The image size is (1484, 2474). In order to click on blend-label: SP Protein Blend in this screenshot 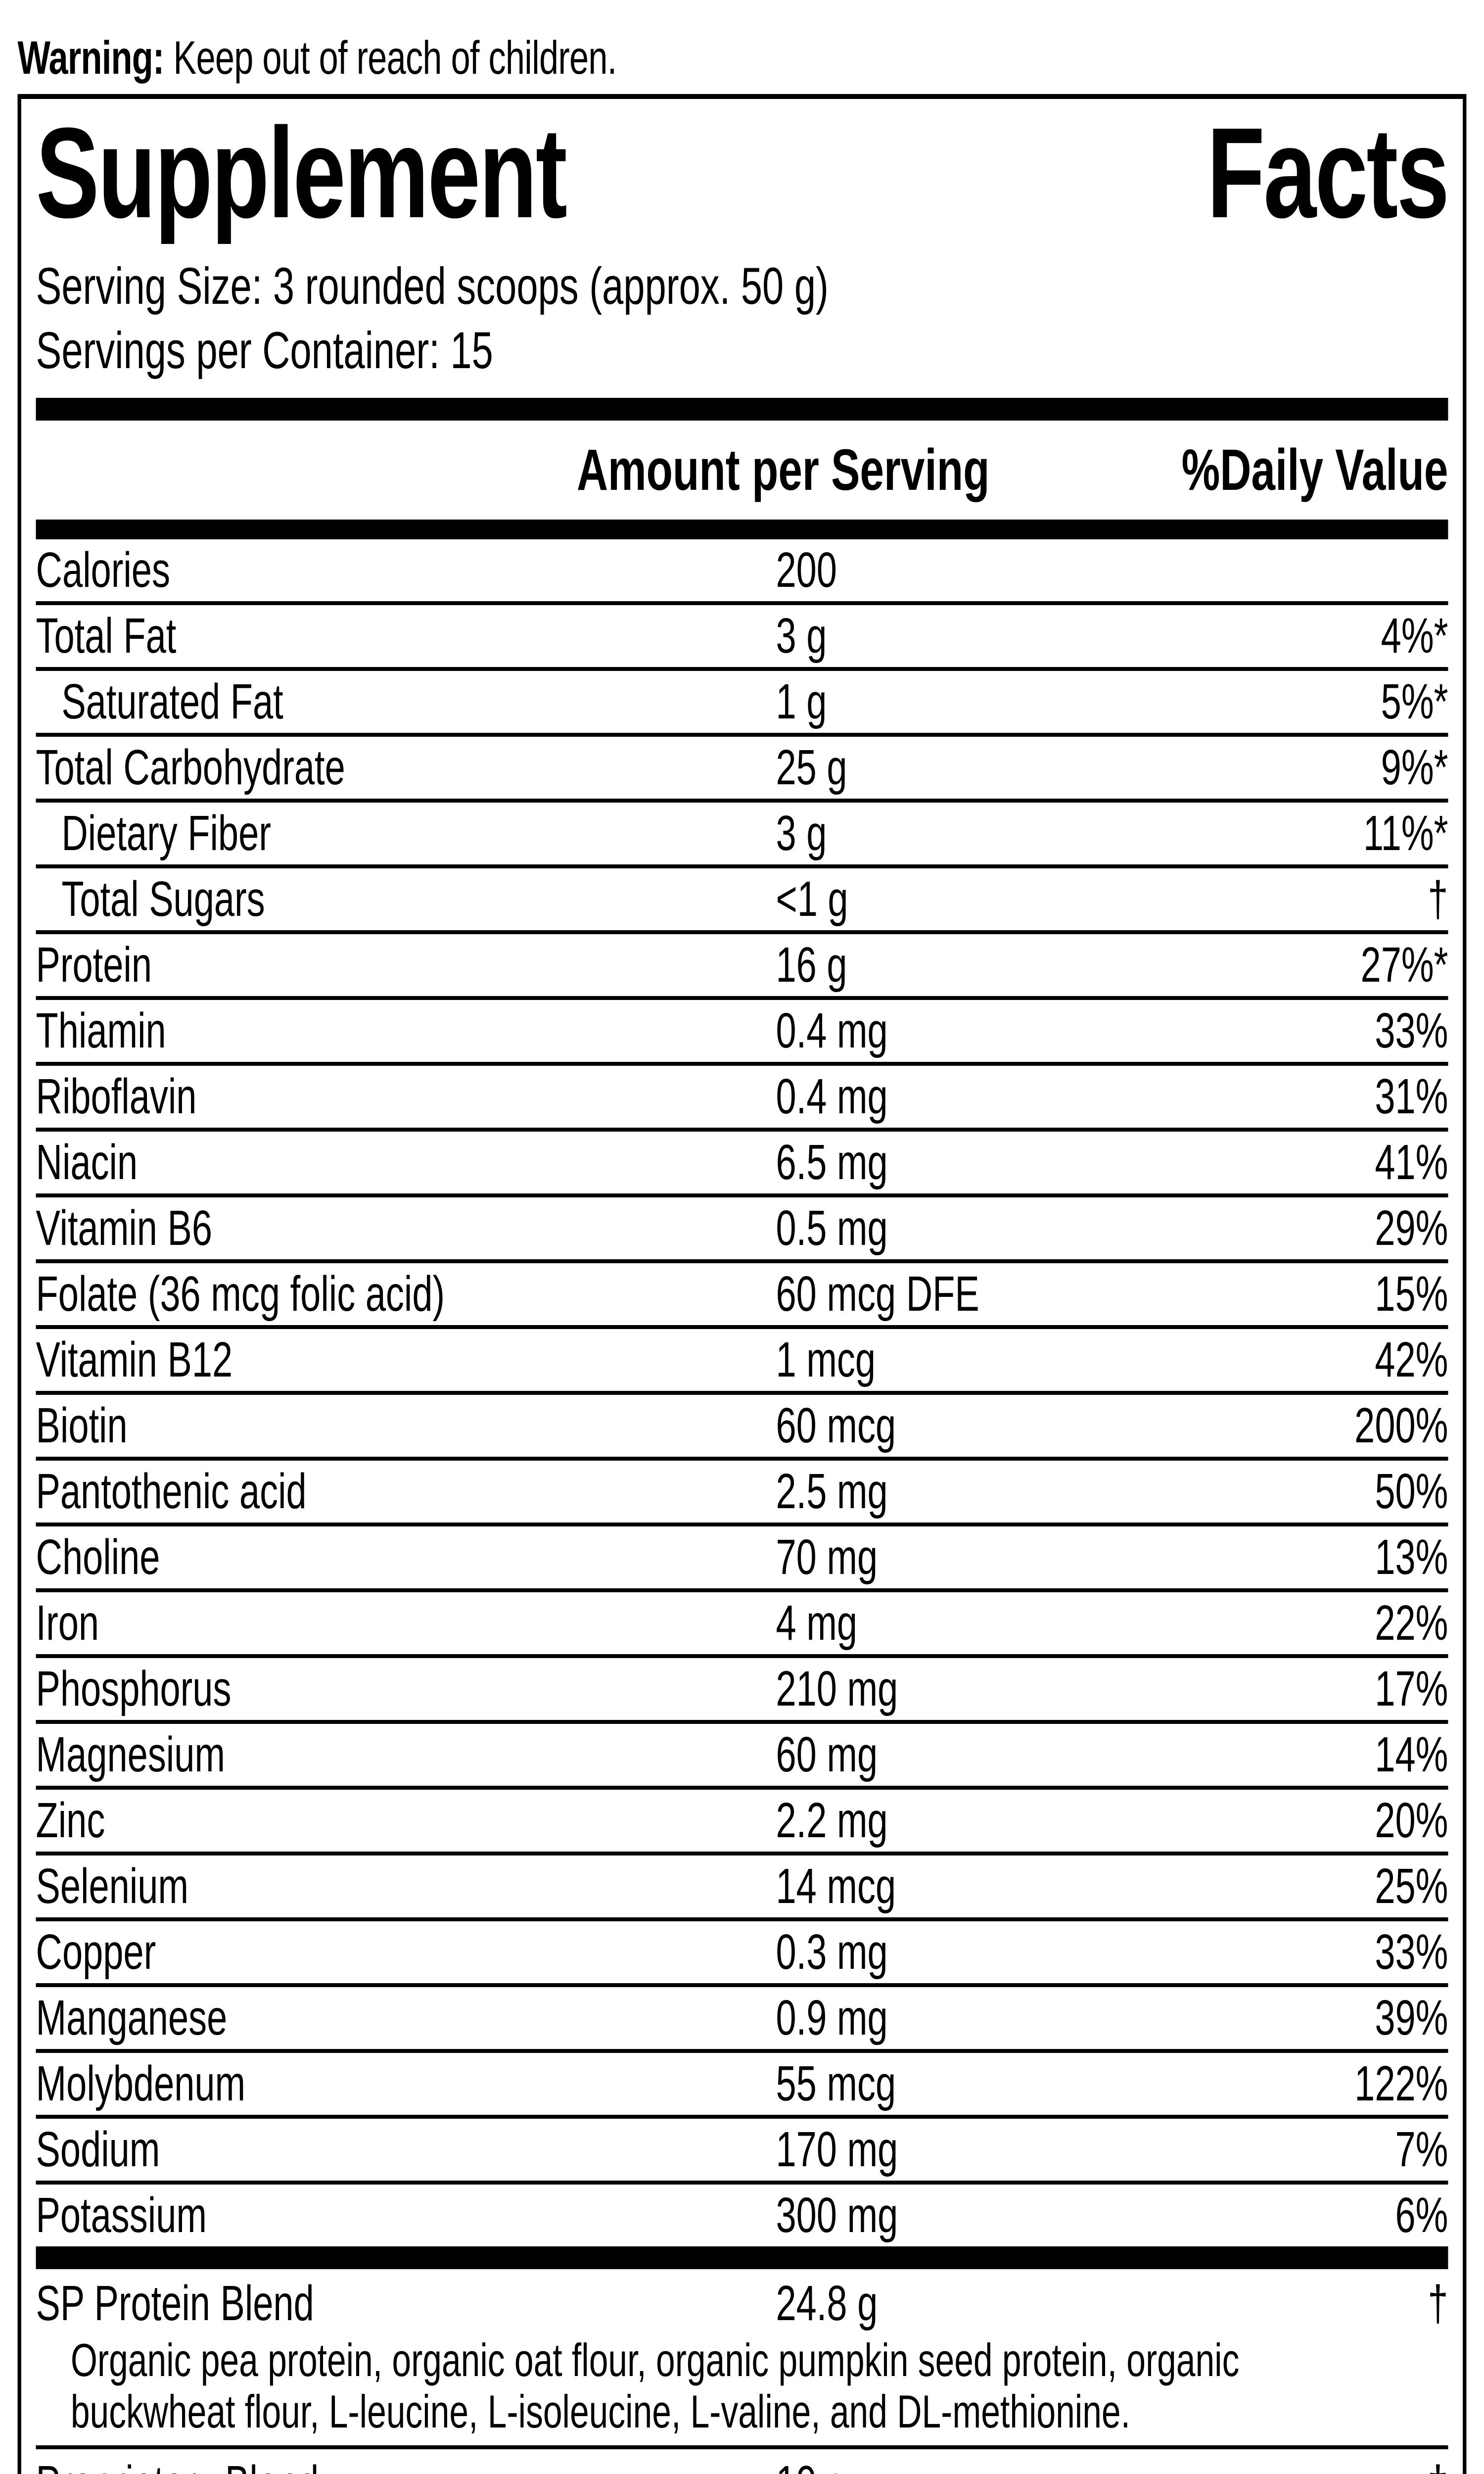, I will do `click(175, 2303)`.